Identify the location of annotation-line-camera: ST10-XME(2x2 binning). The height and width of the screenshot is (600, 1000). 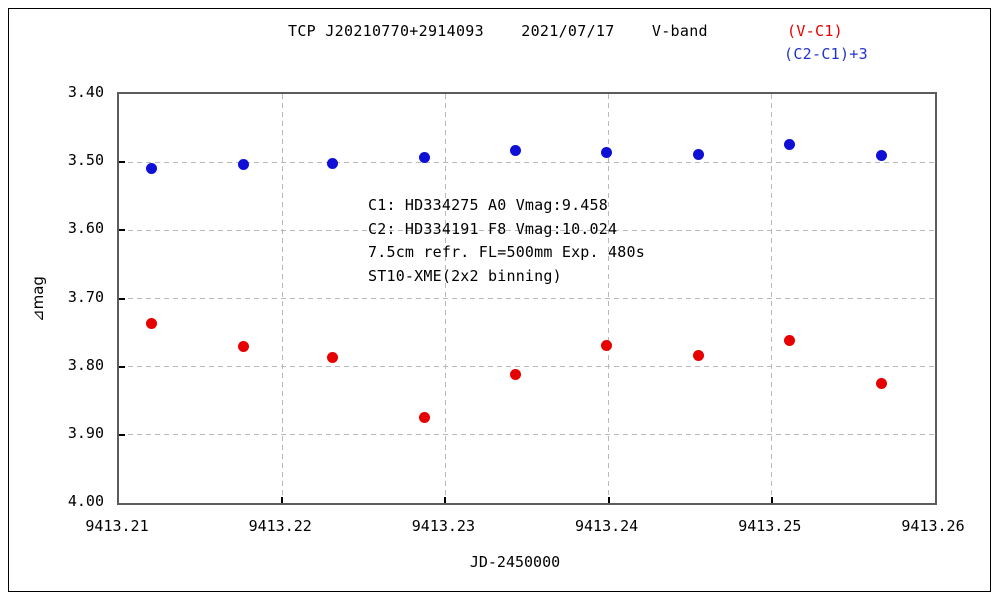
(465, 275).